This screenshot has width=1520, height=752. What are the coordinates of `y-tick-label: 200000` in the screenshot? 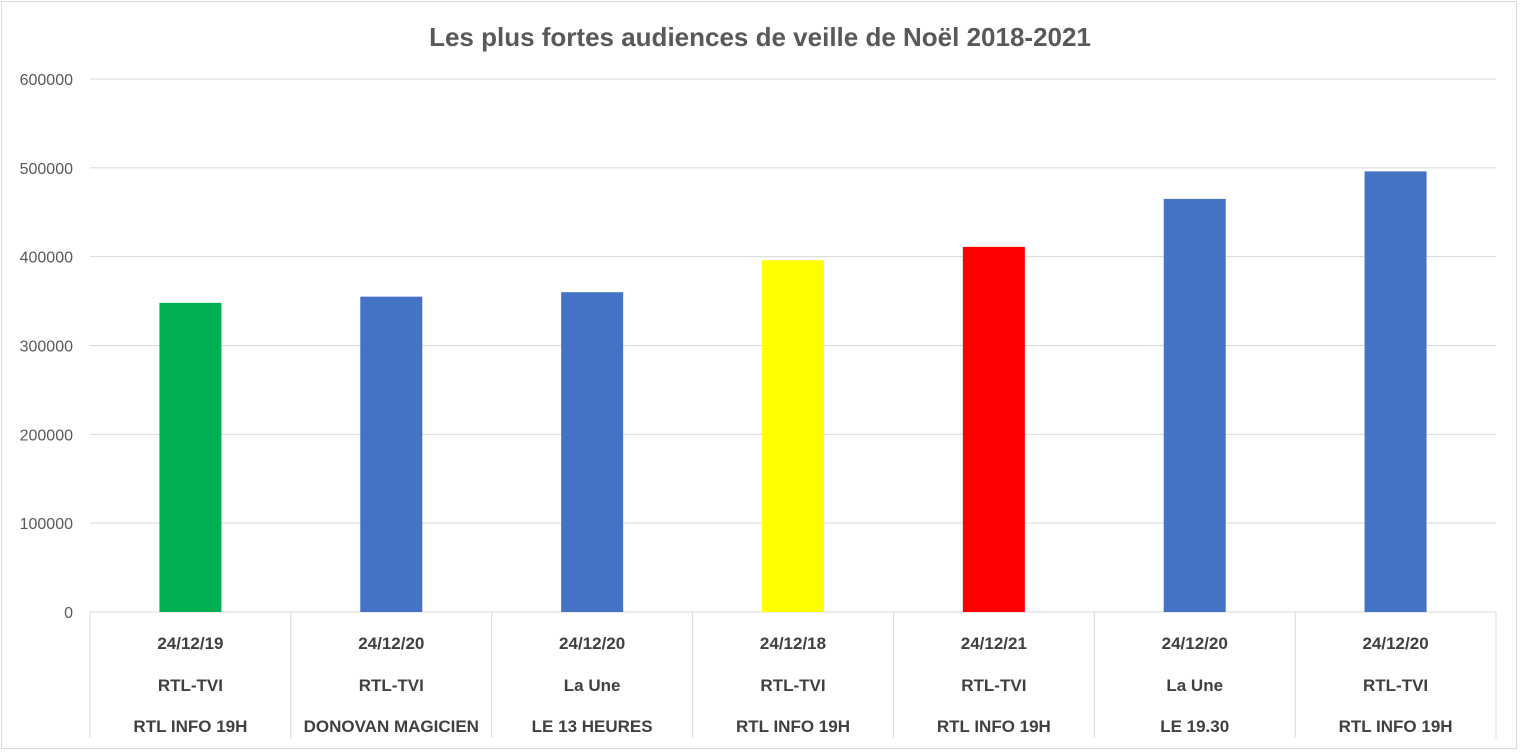 It's located at (46, 435).